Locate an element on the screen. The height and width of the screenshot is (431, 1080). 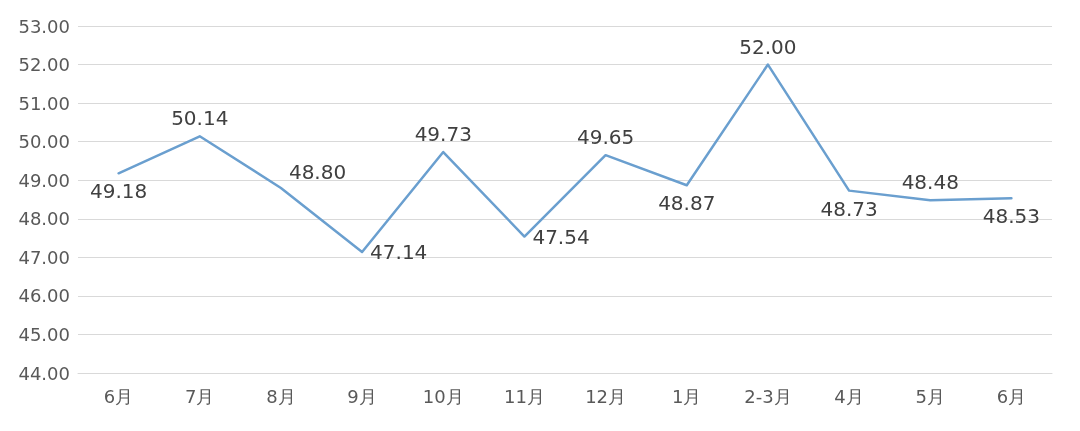
data-label: 49.65 is located at coordinates (605, 137).